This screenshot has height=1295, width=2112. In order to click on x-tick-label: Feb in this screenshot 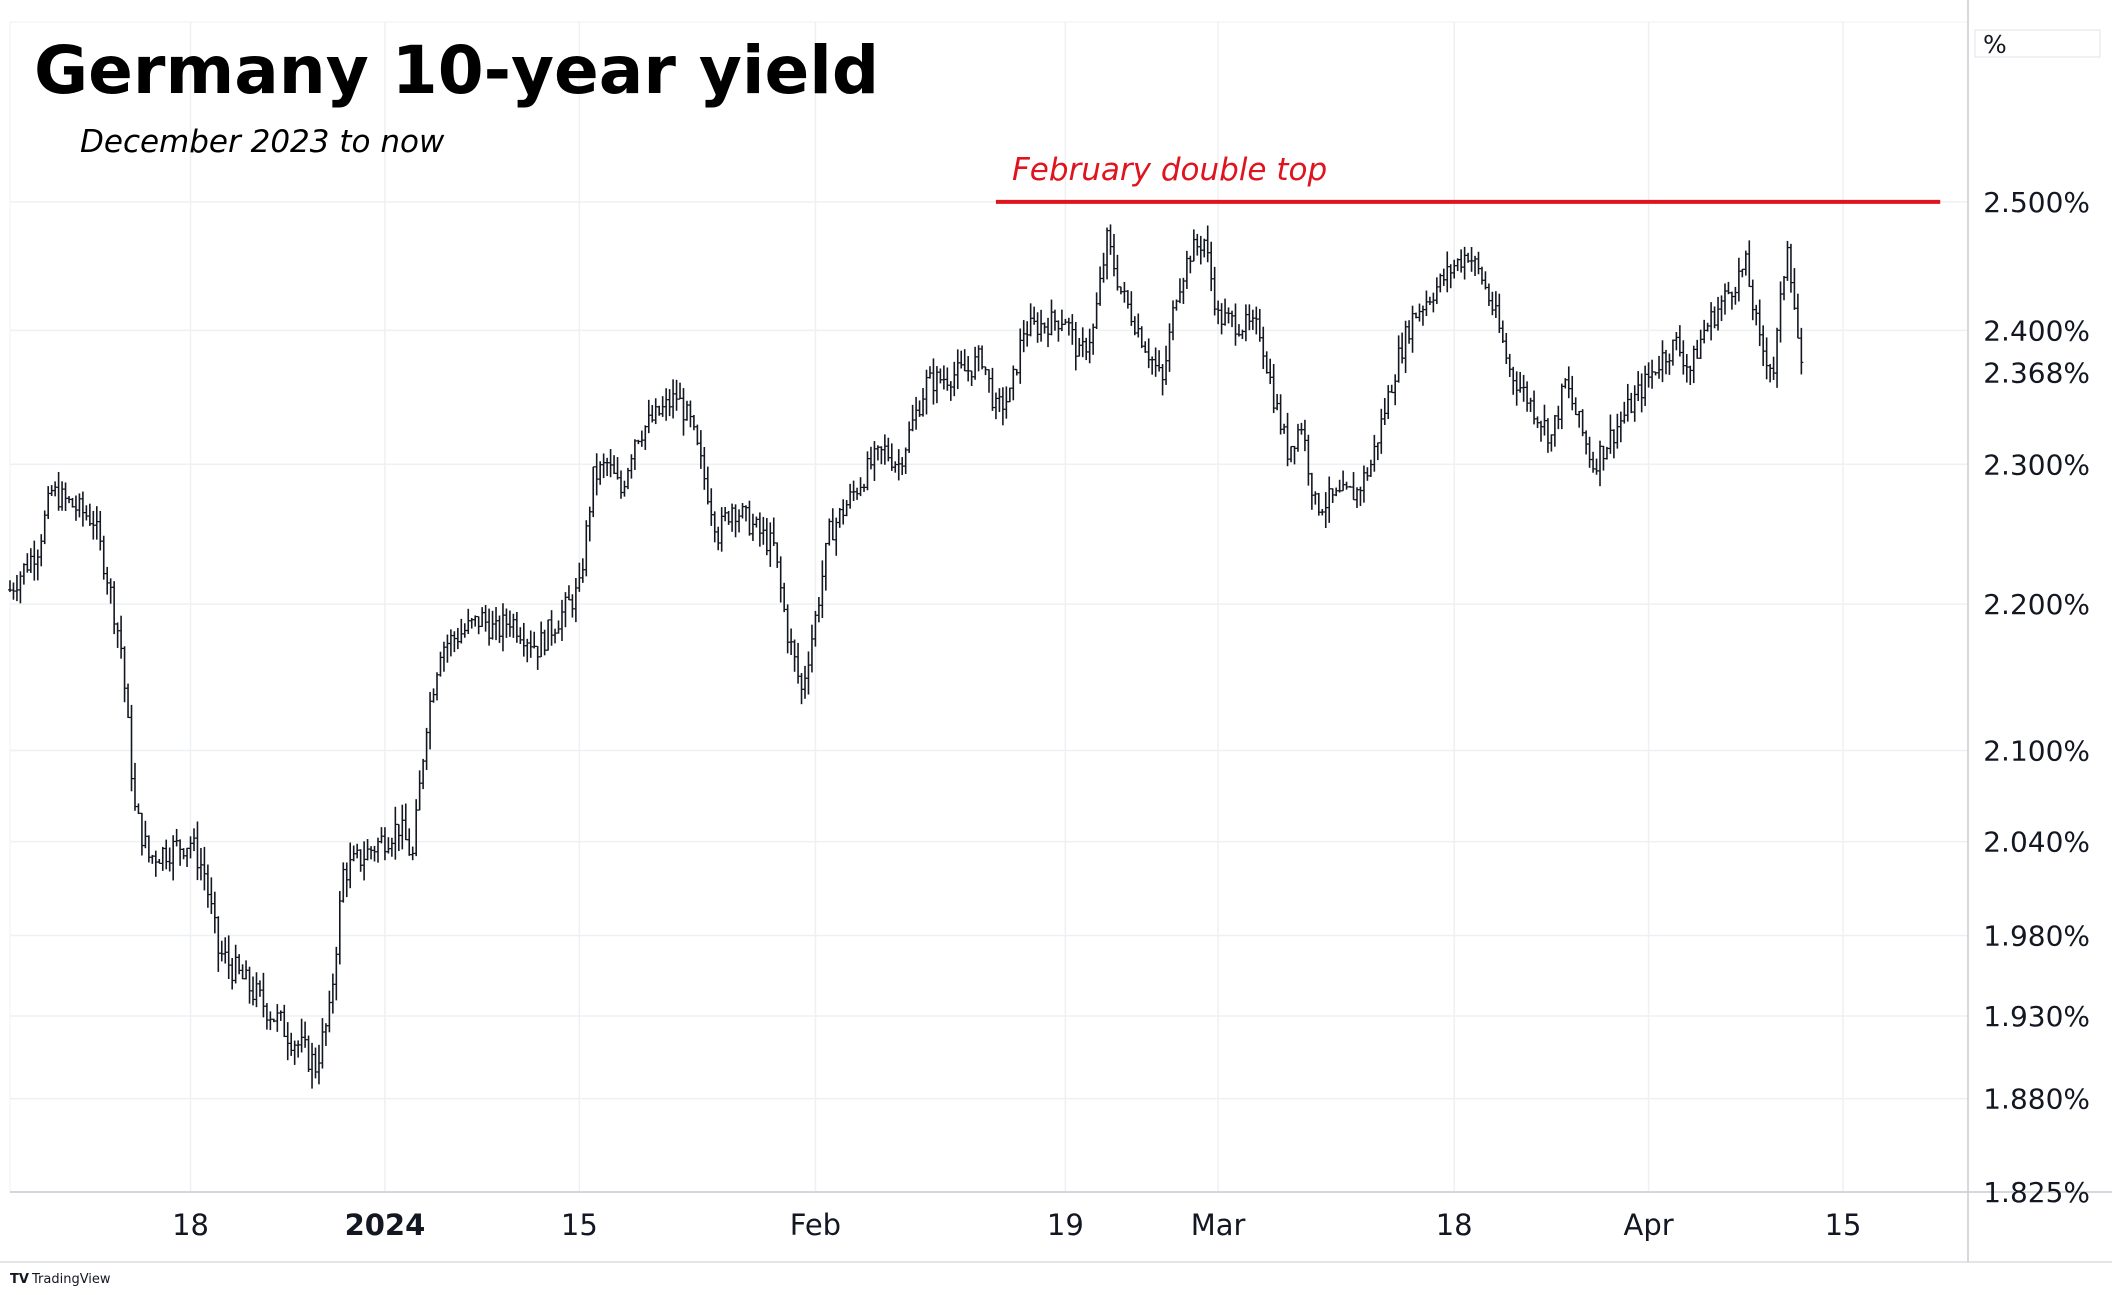, I will do `click(815, 1225)`.